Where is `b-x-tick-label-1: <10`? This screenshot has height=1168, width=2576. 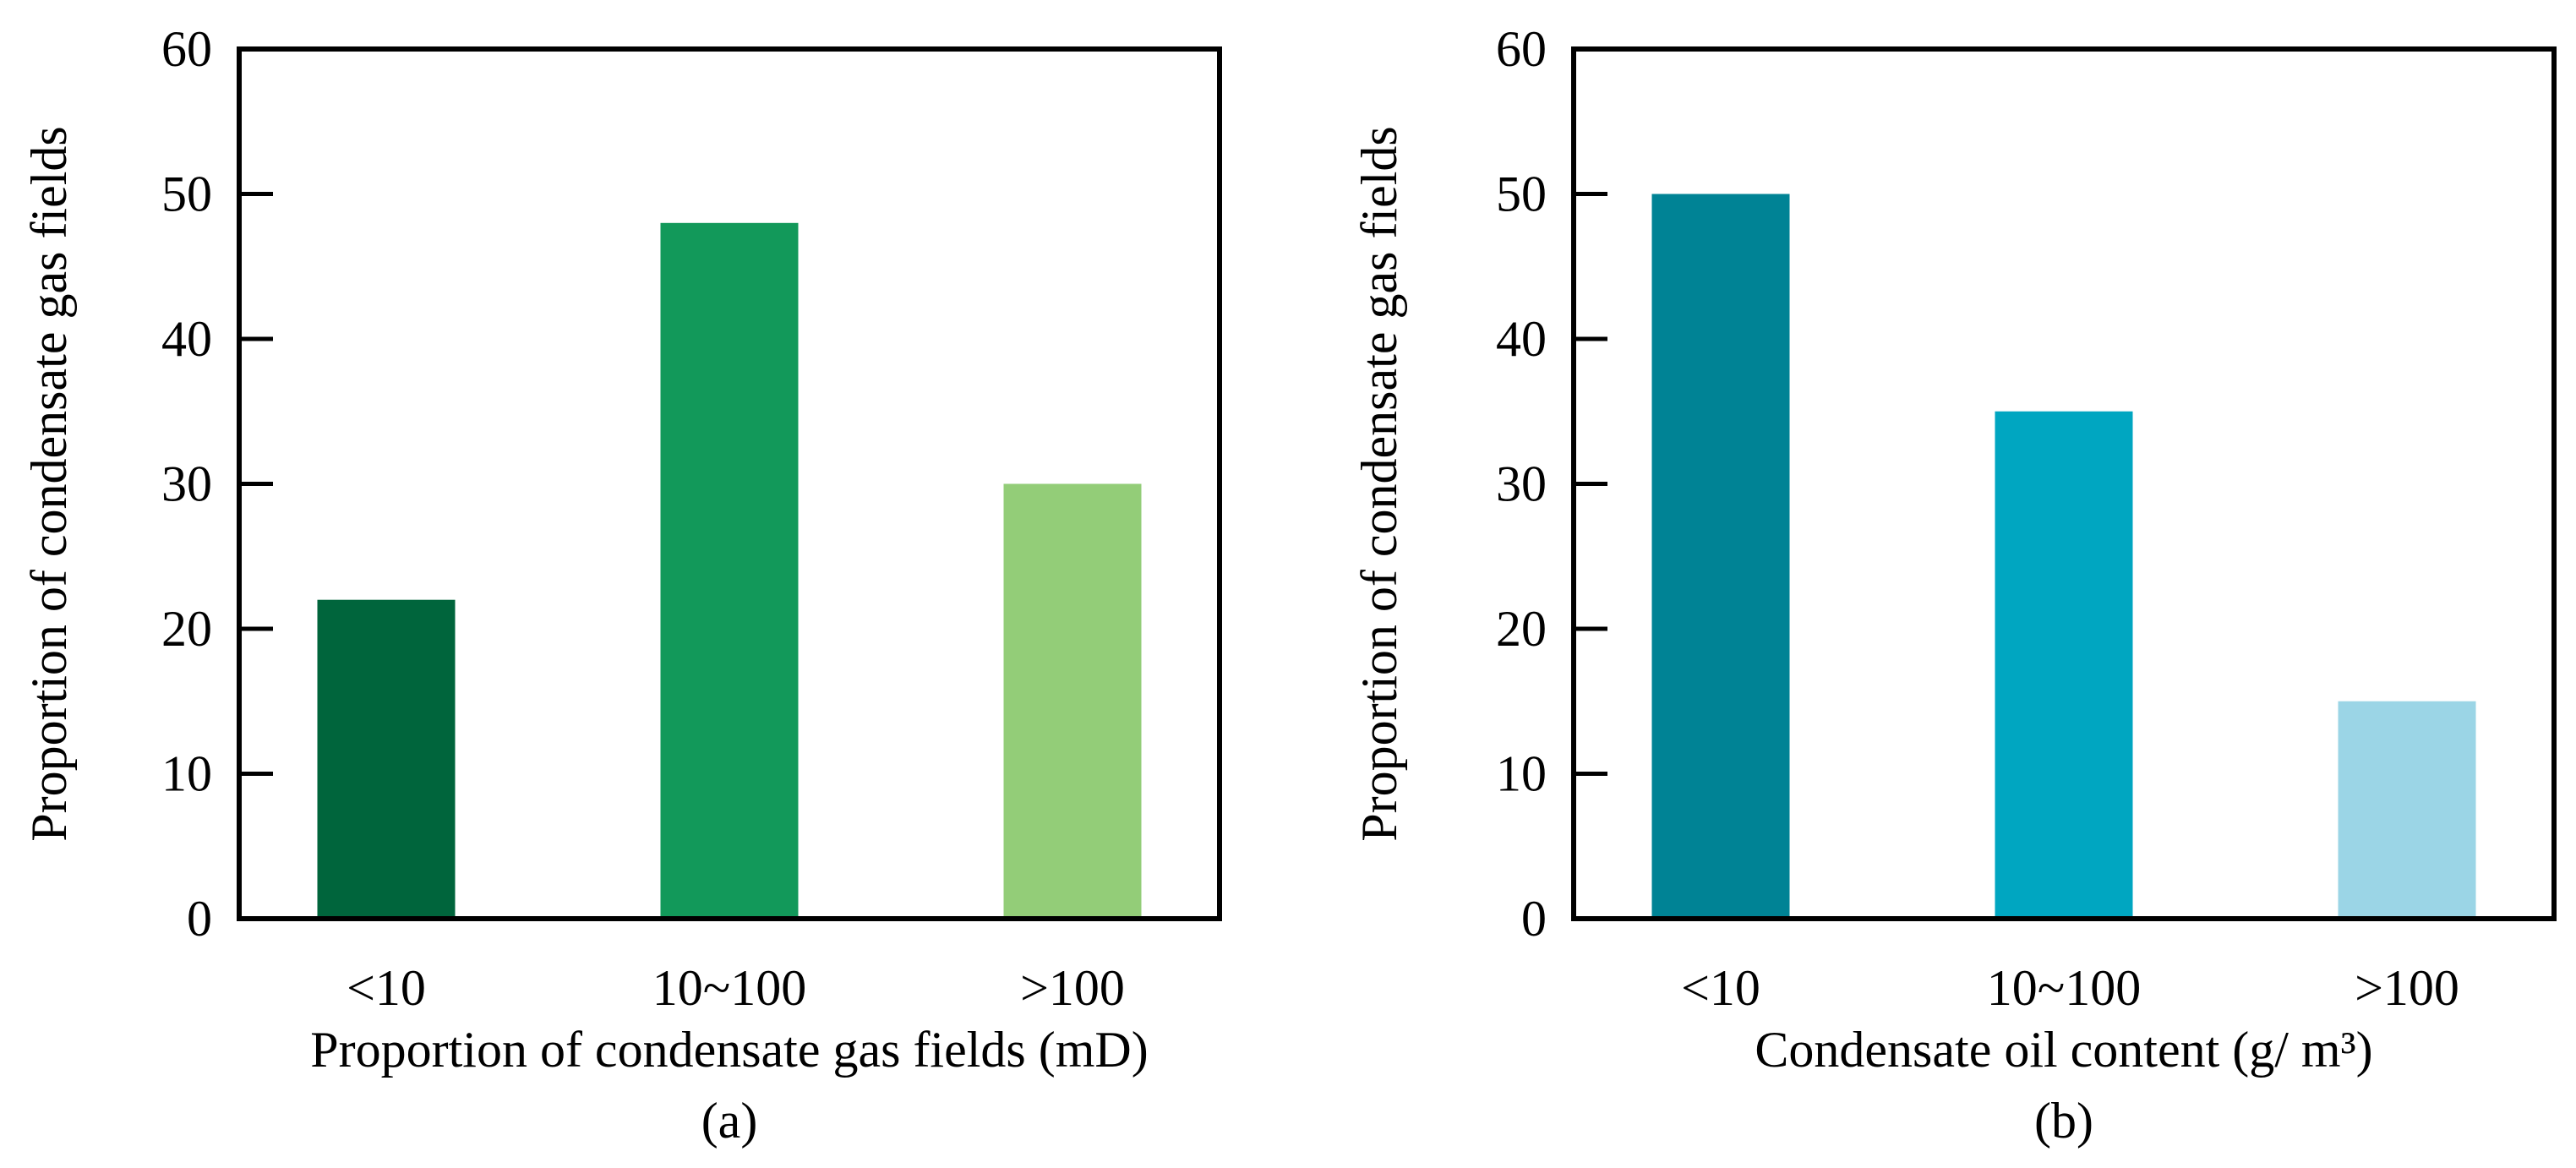
b-x-tick-label-1: <10 is located at coordinates (1720, 988).